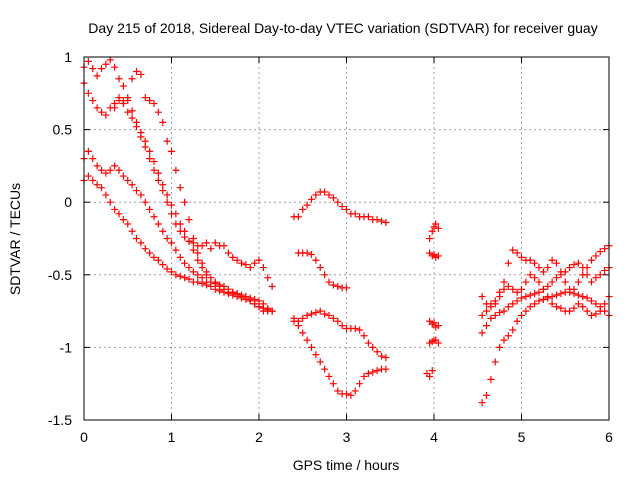  I want to click on x-tick-labels: 0 1 2 3 4 5 6, so click(346, 437).